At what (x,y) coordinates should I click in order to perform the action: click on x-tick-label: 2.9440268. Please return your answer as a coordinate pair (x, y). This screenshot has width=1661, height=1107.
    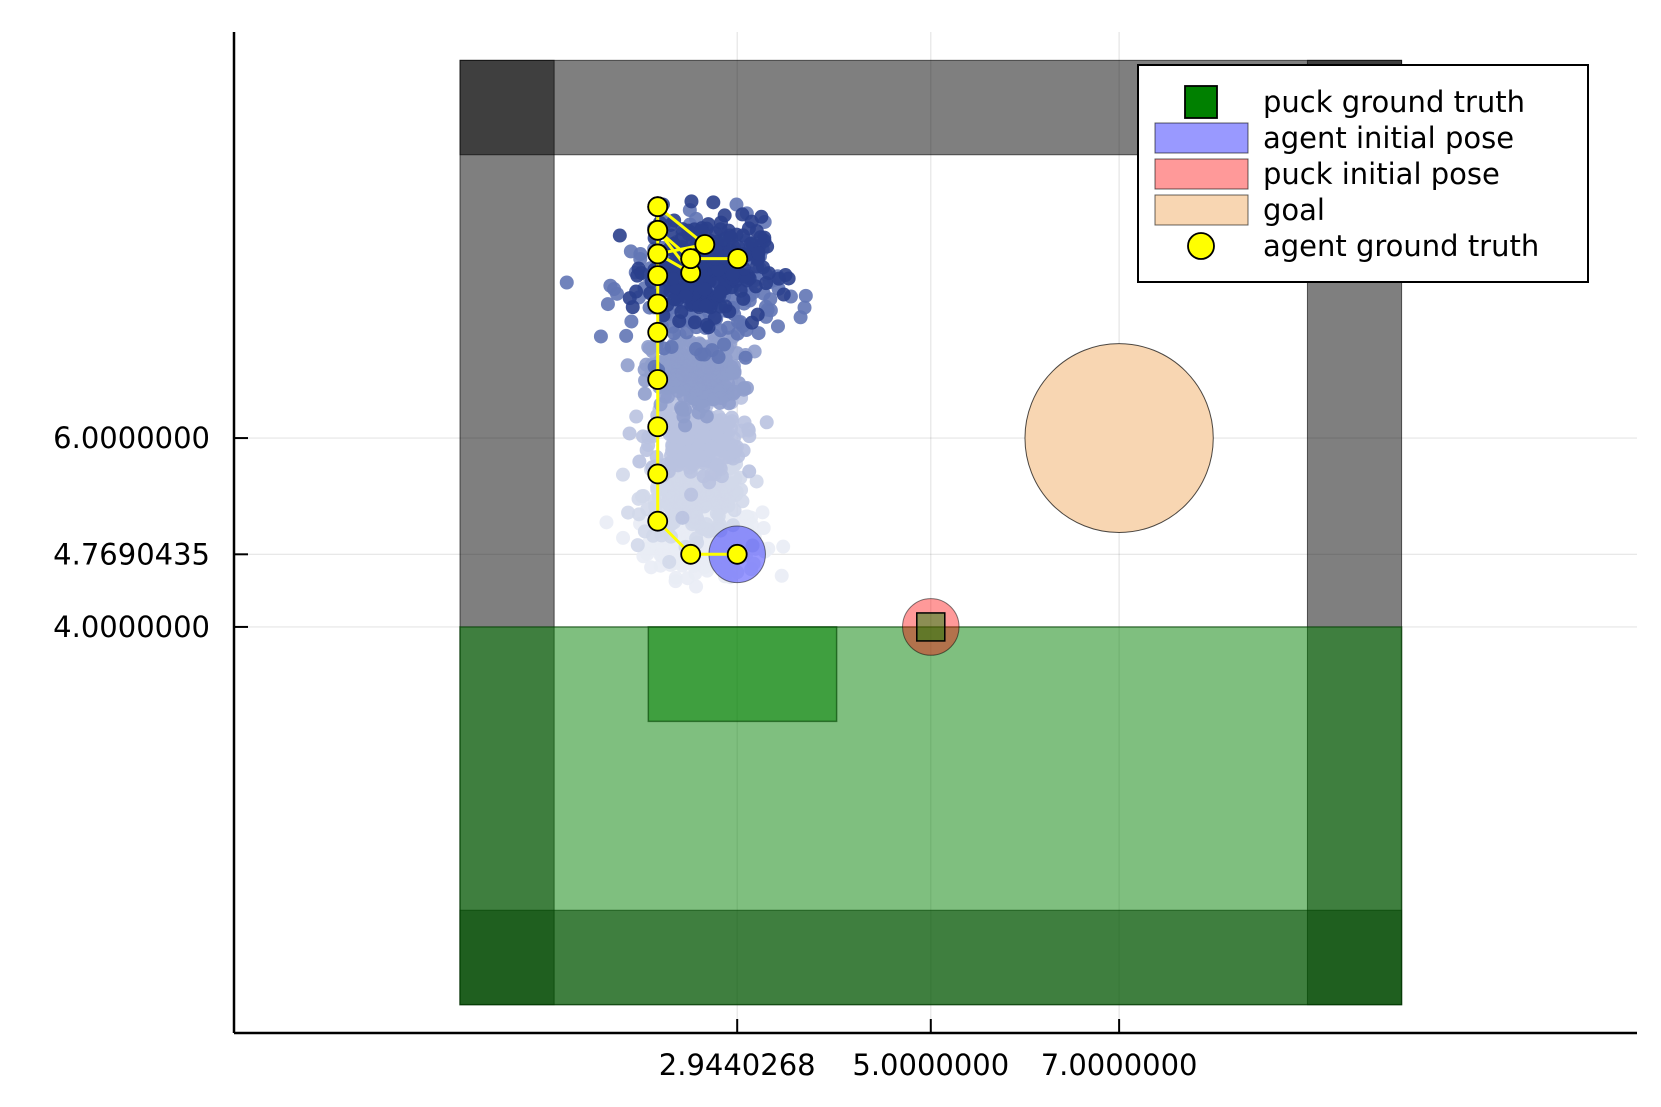
    Looking at the image, I should click on (737, 1065).